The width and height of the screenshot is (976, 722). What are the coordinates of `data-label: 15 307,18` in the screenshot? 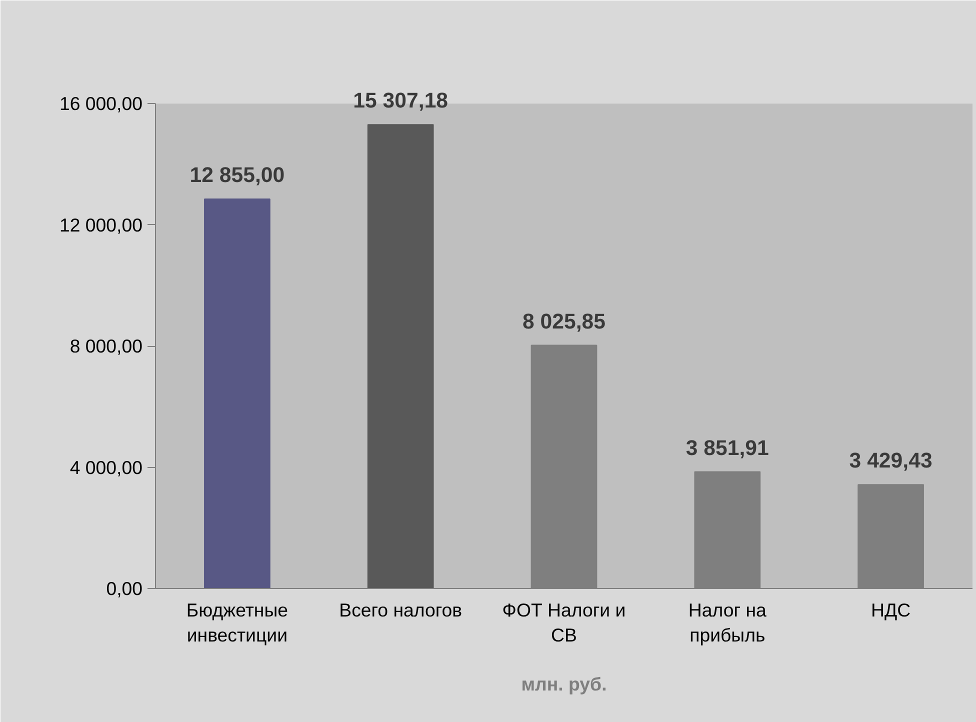 It's located at (400, 100).